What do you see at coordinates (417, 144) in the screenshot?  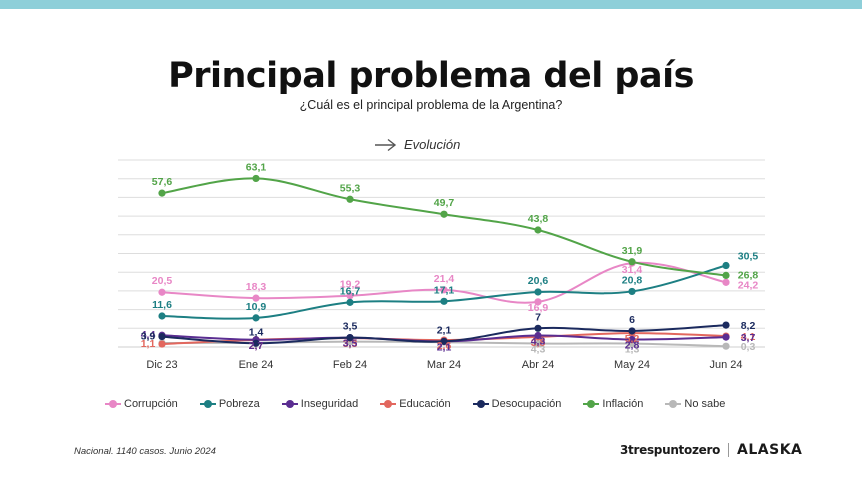 I see `section-label: Evolución` at bounding box center [417, 144].